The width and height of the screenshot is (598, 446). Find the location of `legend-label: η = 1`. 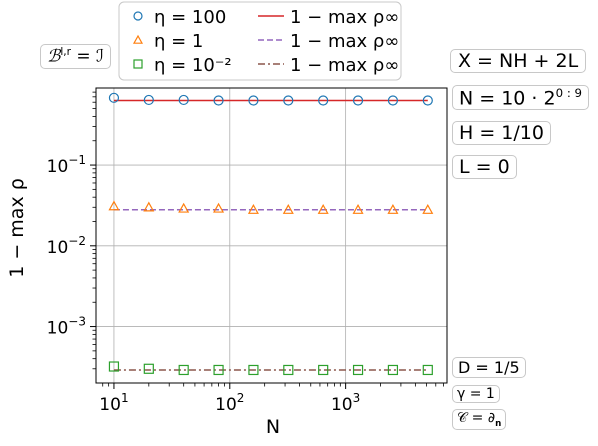

legend-label: η = 1 is located at coordinates (178, 41).